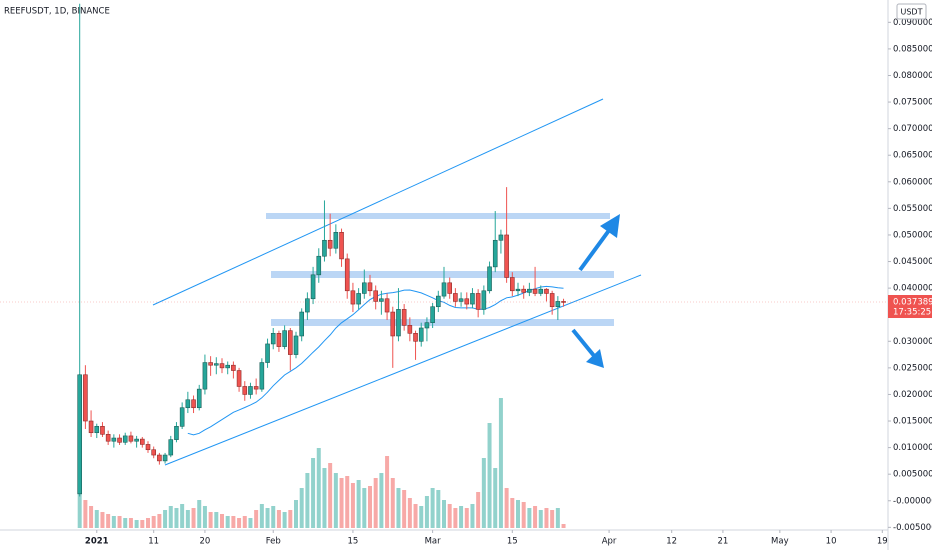 Image resolution: width=932 pixels, height=550 pixels. Describe the element at coordinates (723, 542) in the screenshot. I see `x-tick-label: 21` at that location.